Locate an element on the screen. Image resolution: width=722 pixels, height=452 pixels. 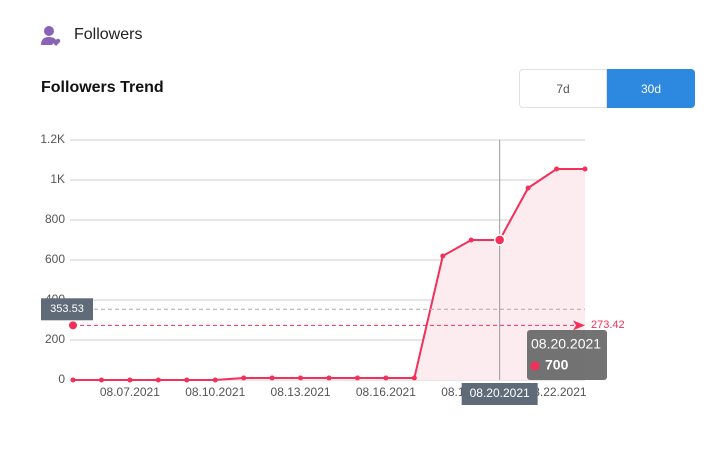
range-button: 7d is located at coordinates (563, 88).